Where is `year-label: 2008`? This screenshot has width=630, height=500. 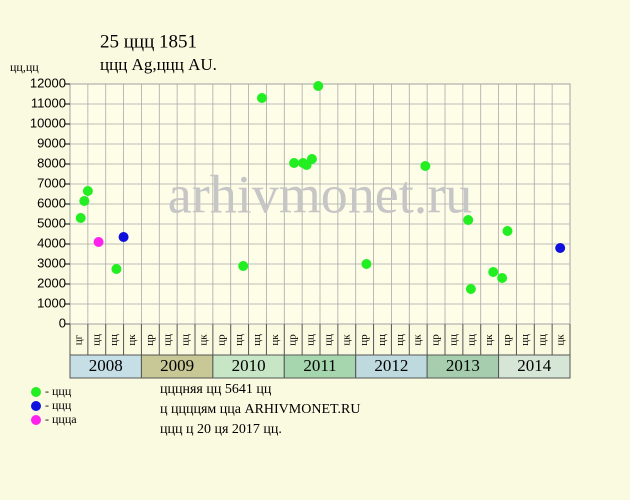 year-label: 2008 is located at coordinates (106, 365).